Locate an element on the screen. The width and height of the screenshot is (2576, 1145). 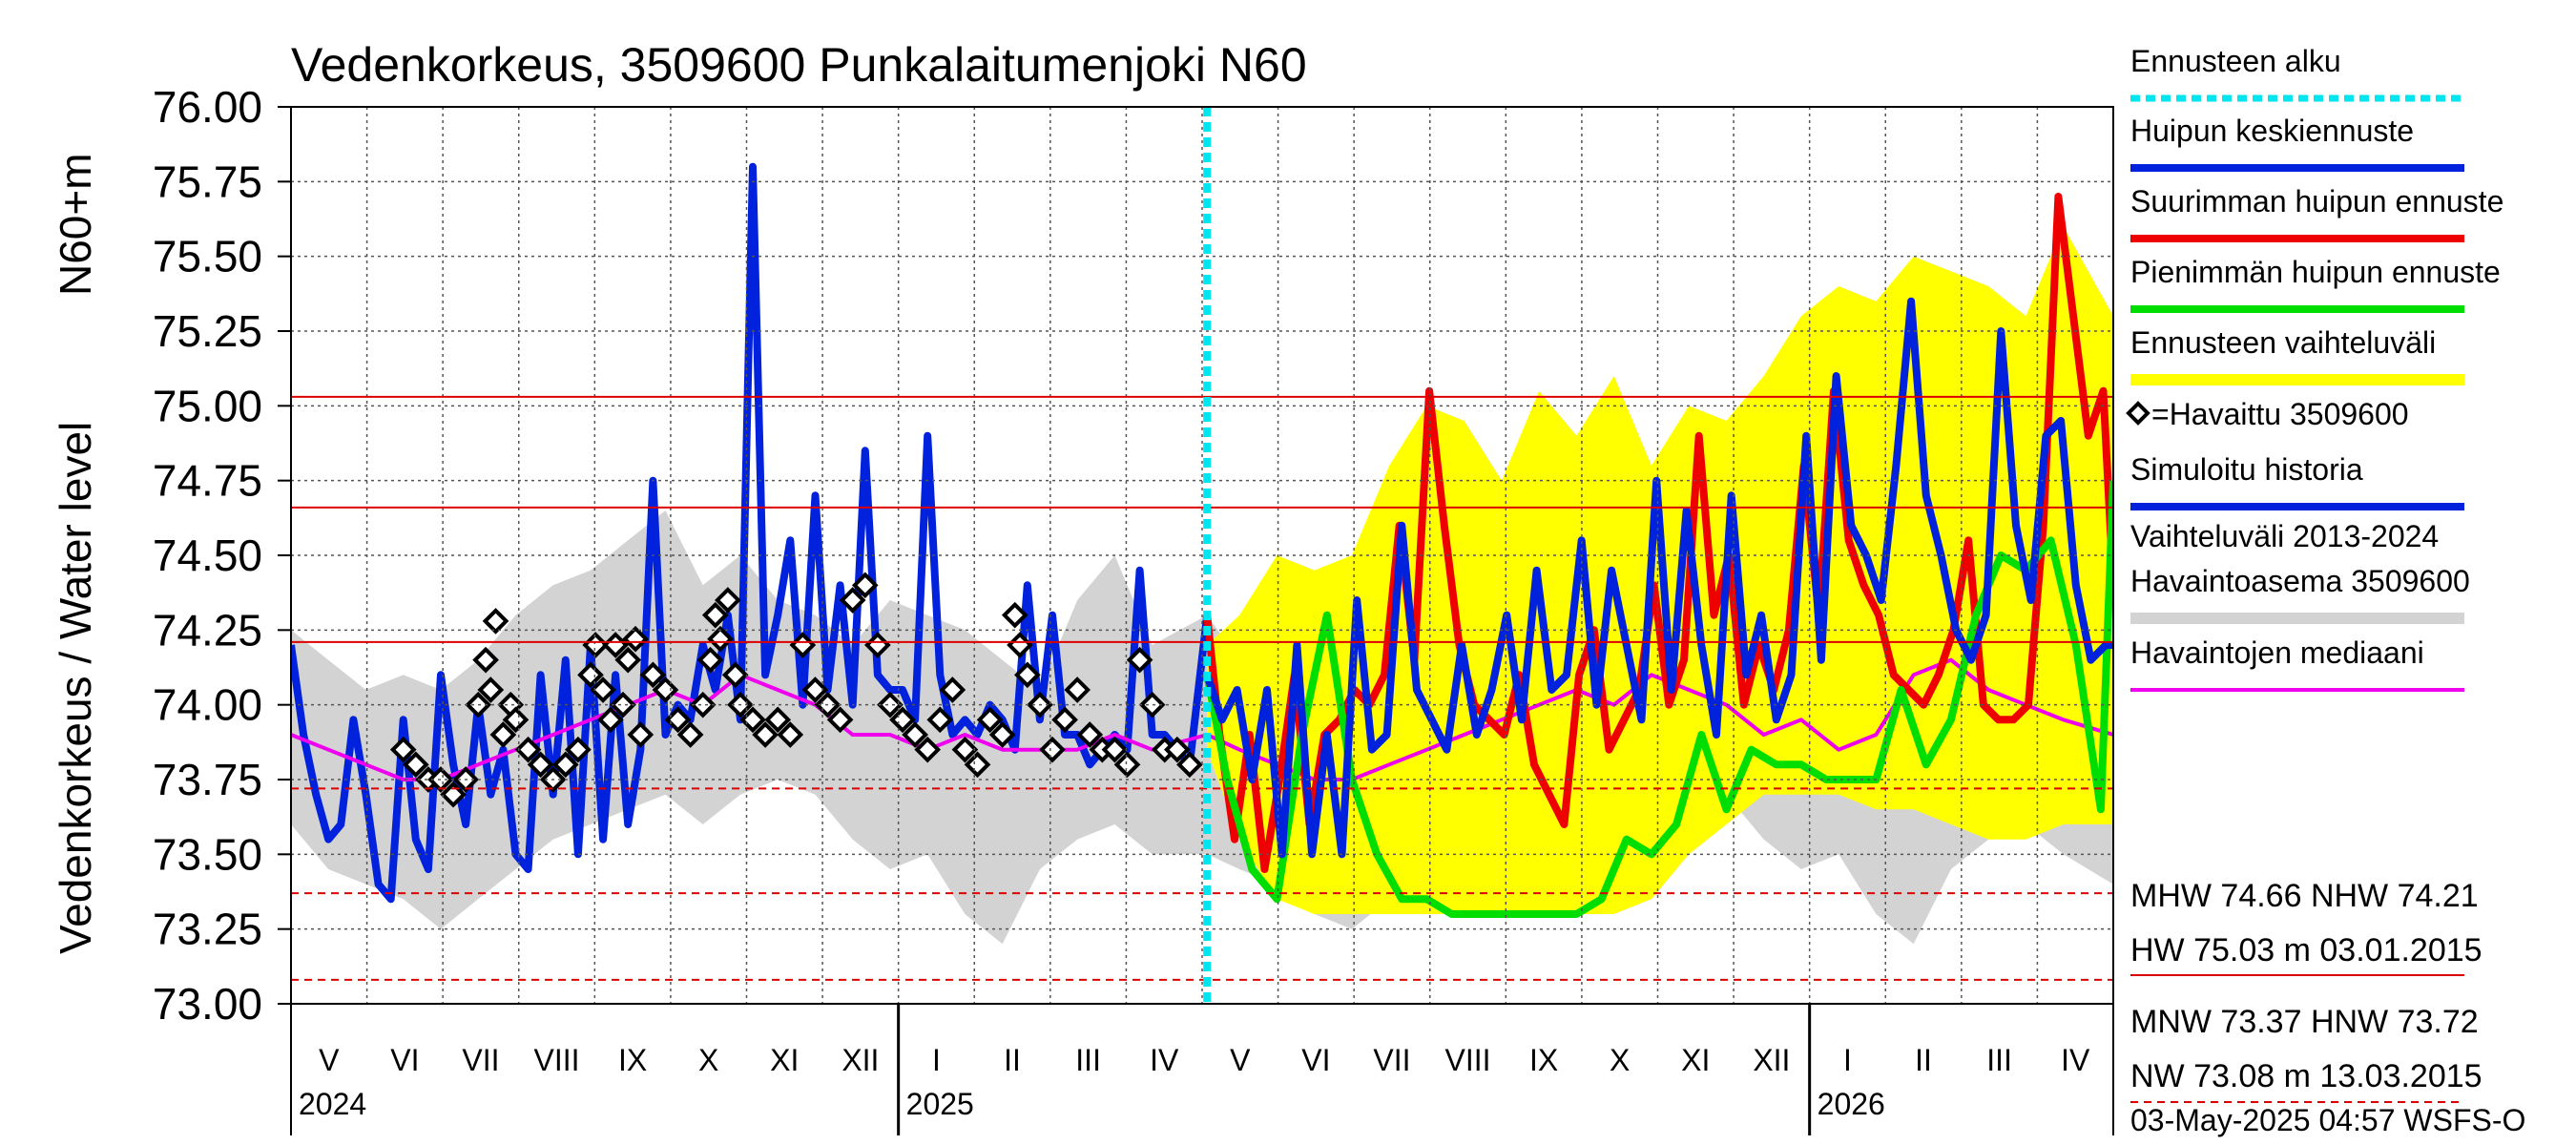
x-year-label: 2024 is located at coordinates (332, 1104).